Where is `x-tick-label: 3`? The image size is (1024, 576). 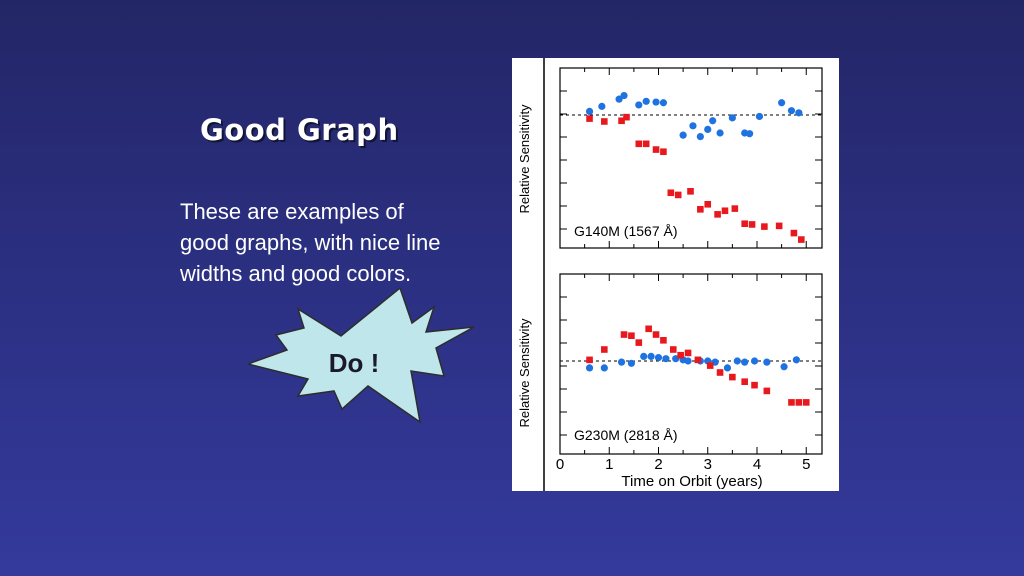
x-tick-label: 3 is located at coordinates (708, 464).